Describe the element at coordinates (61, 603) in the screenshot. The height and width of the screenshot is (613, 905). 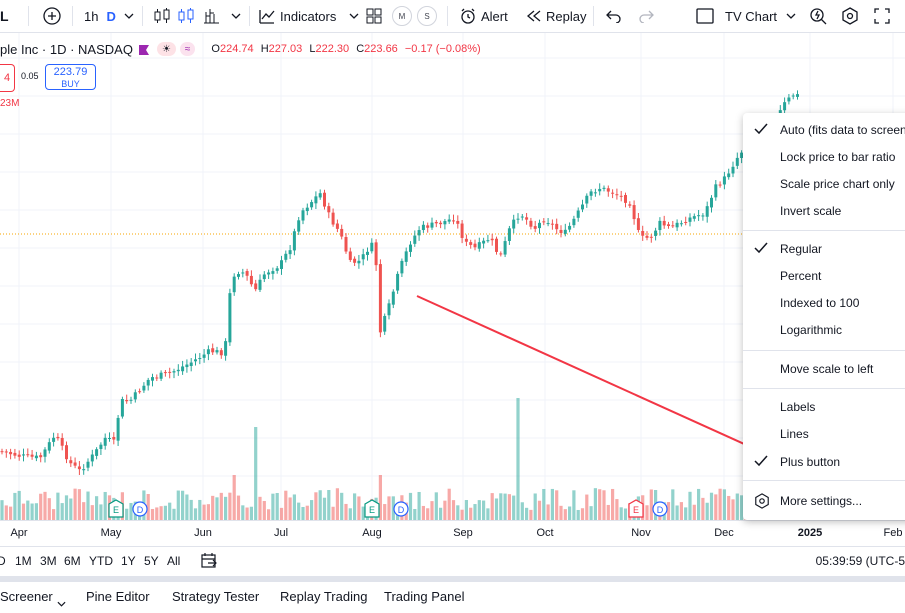
I see `chevron-down-icon` at that location.